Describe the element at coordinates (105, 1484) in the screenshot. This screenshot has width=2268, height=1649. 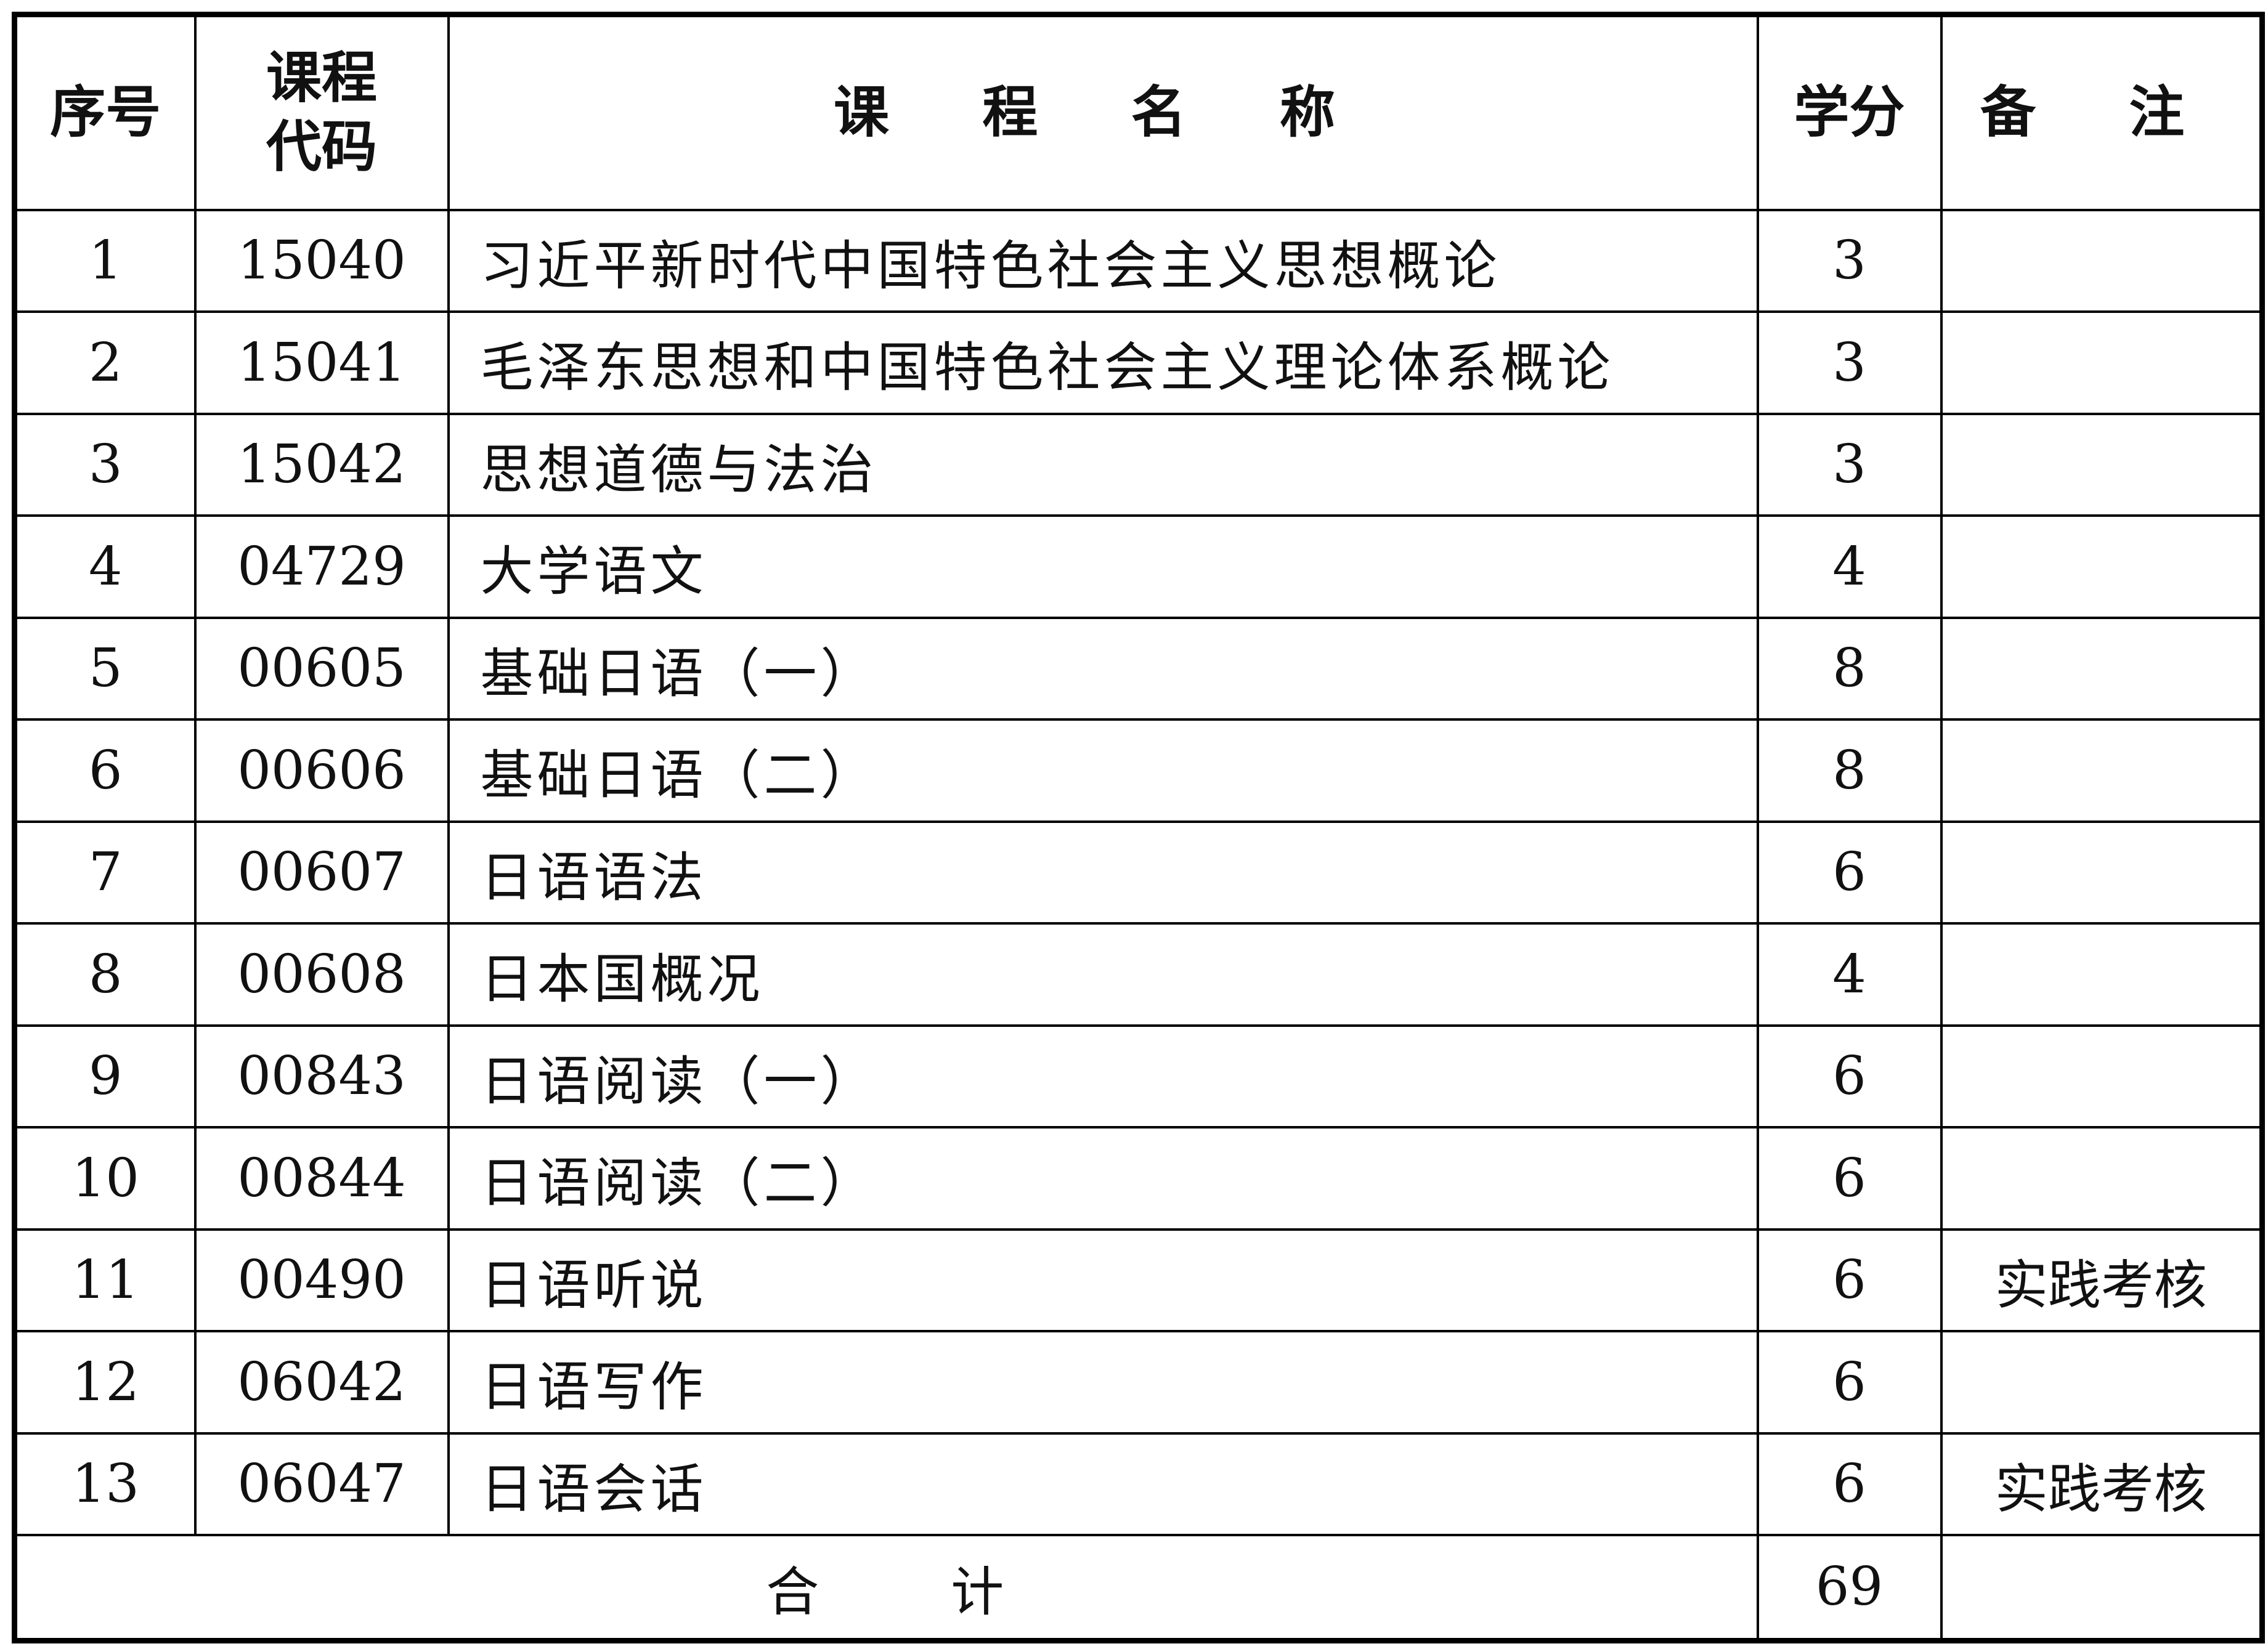
I see `cell-index: 13` at that location.